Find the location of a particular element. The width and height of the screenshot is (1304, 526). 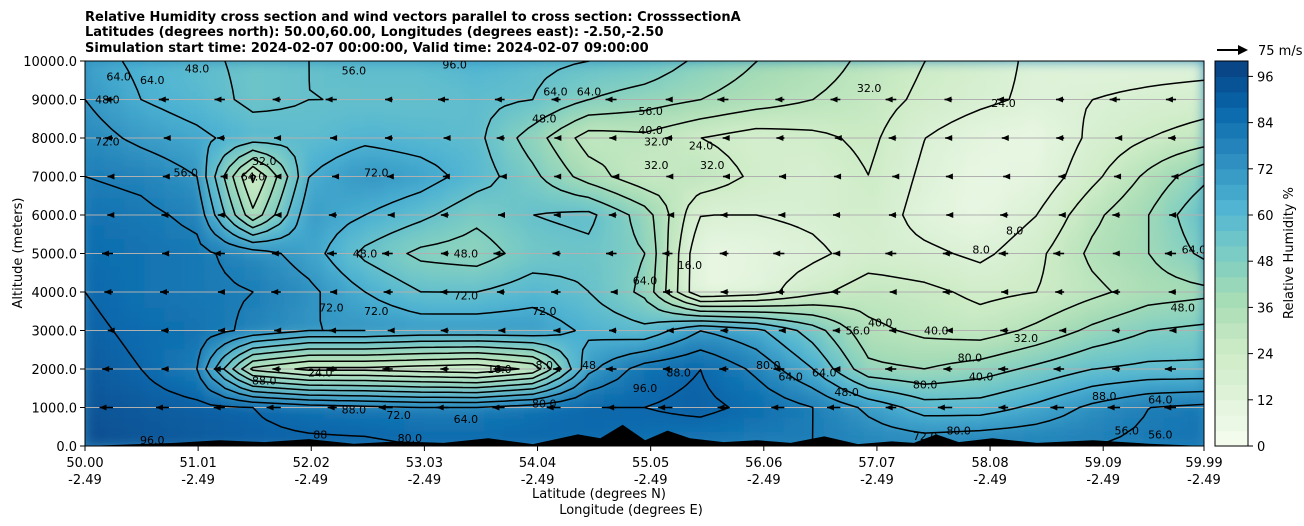

contour-label: 48.0 is located at coordinates (466, 253).